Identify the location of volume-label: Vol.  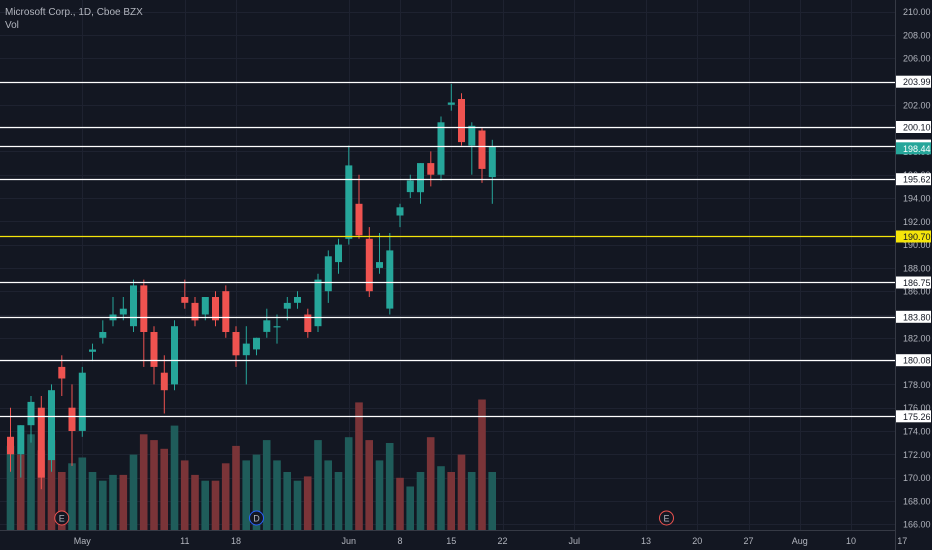
(12, 25).